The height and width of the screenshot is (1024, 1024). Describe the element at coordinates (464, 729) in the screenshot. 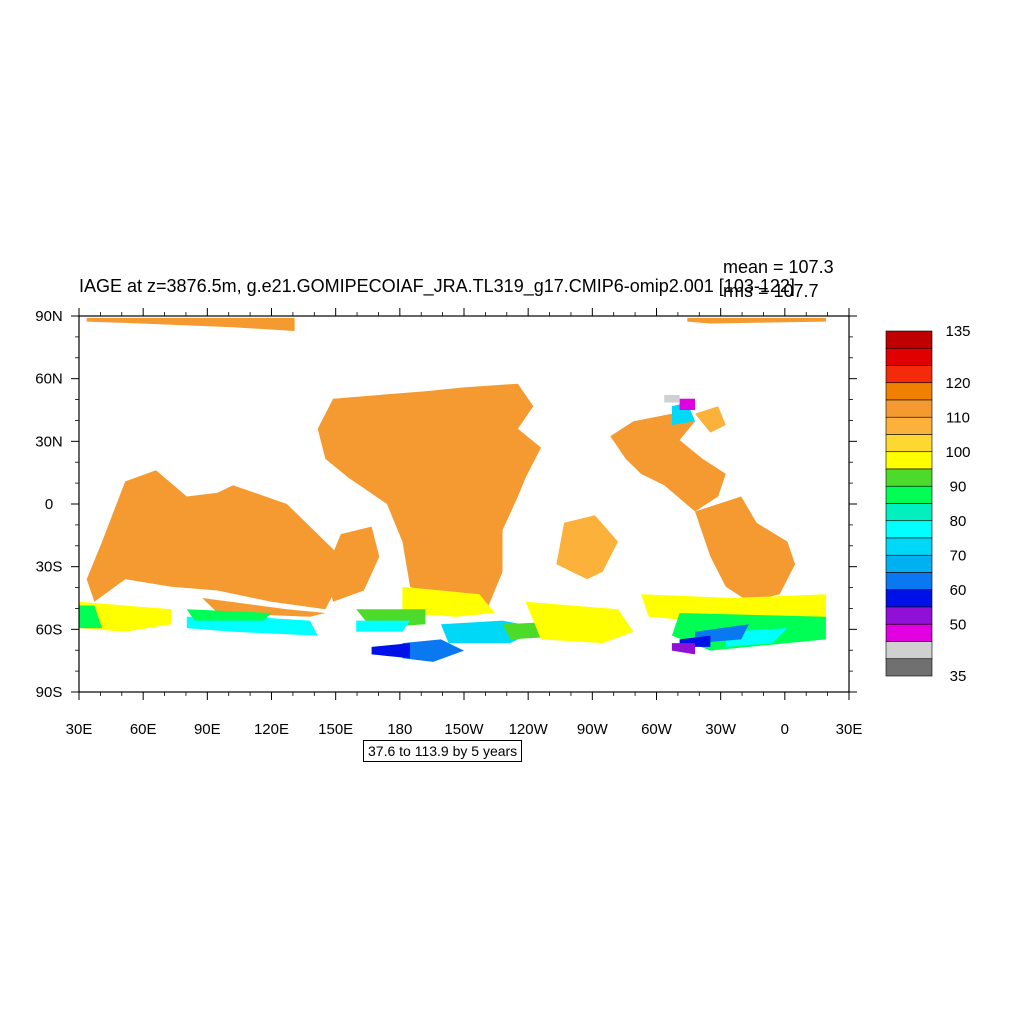

I see `x-tick-label: 150W` at that location.